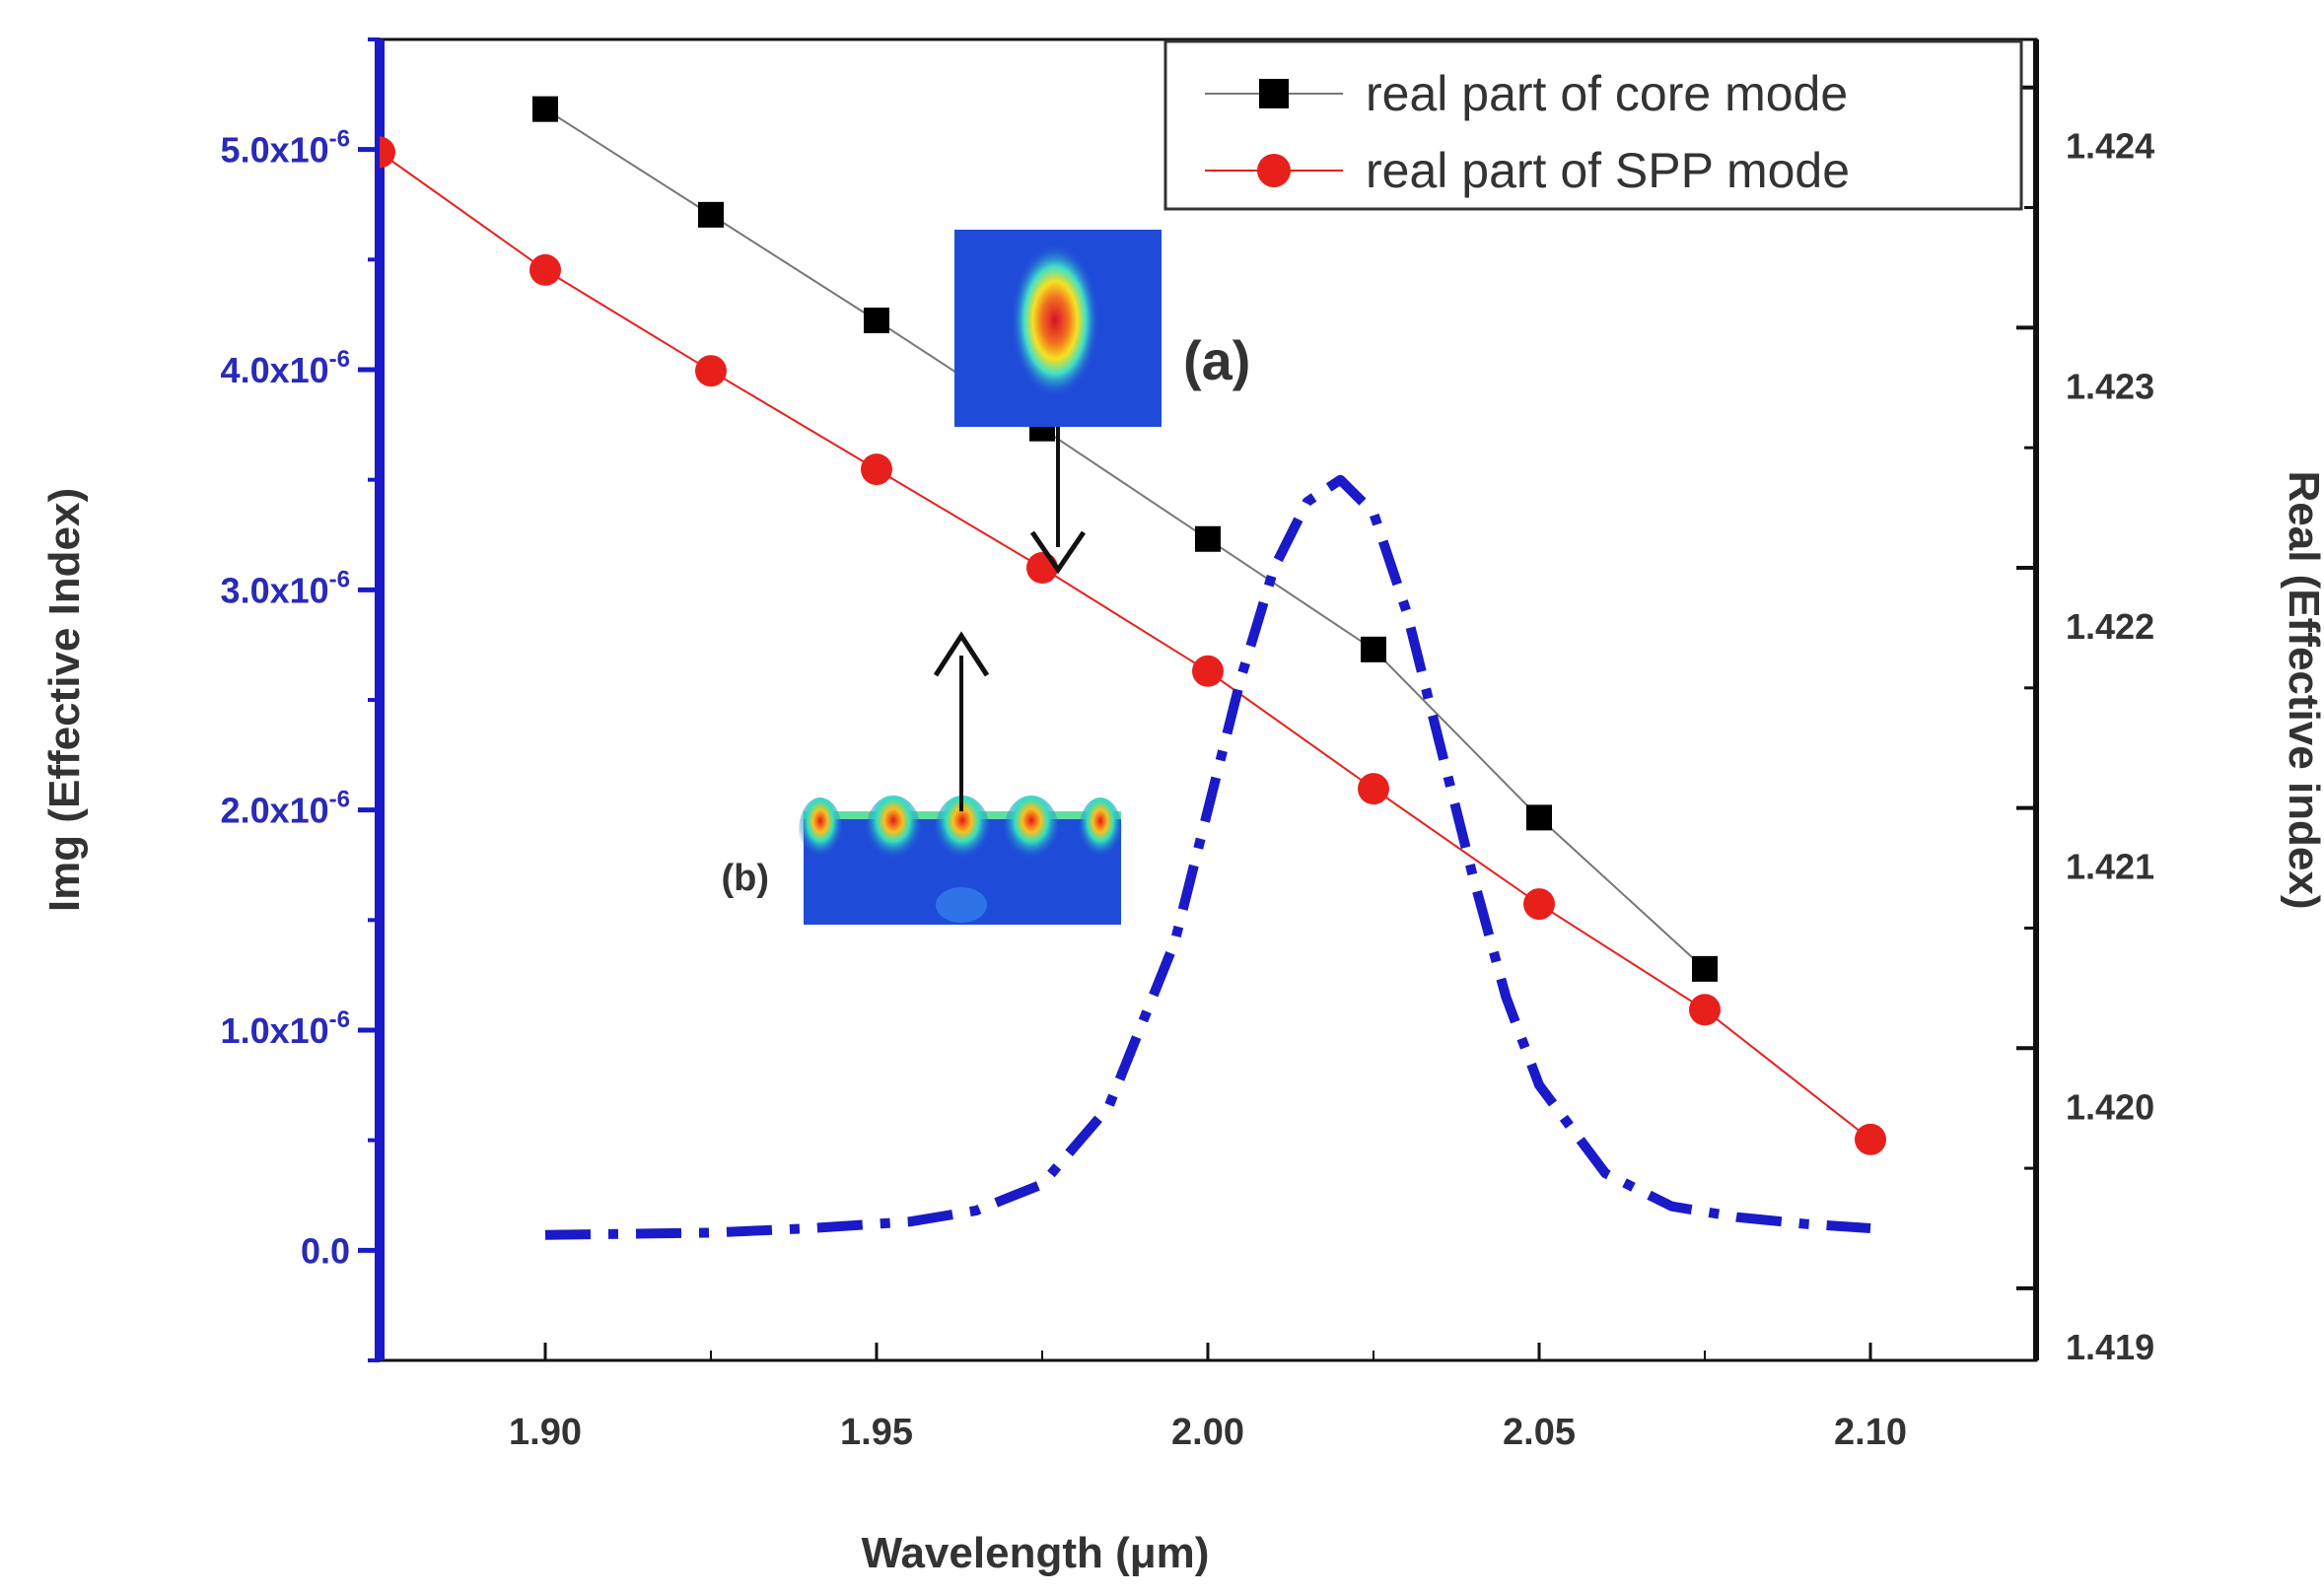 This screenshot has width=2324, height=1595. Describe the element at coordinates (545, 1432) in the screenshot. I see `x-tick-label: 1.90` at that location.